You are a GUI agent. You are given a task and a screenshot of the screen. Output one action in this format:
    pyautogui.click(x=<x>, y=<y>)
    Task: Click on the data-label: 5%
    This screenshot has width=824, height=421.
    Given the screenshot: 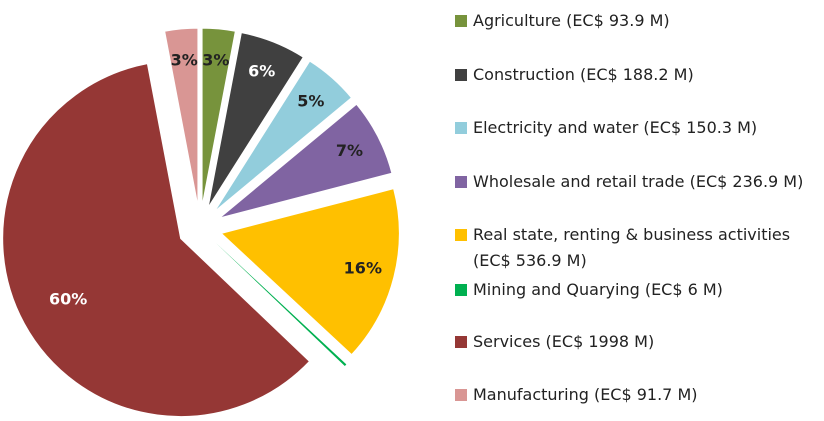 What is the action you would take?
    pyautogui.click(x=310, y=100)
    